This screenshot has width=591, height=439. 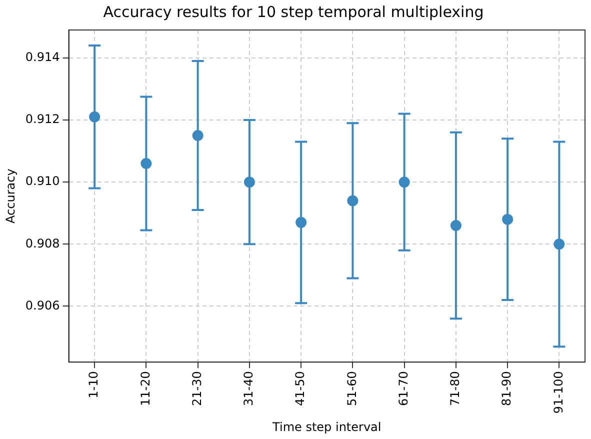 I want to click on x-tick-label: 11-20, so click(x=145, y=388).